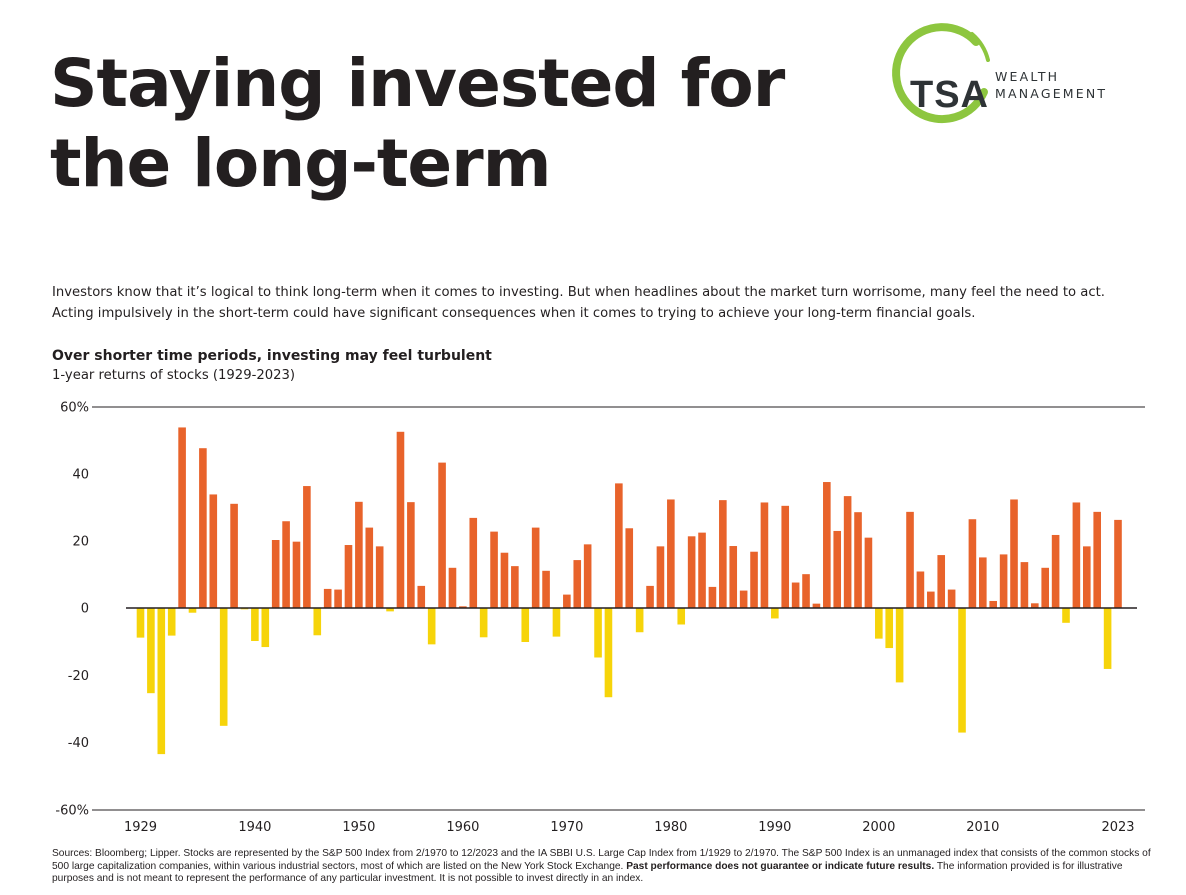 The width and height of the screenshot is (1186, 895). What do you see at coordinates (421, 596) in the screenshot?
I see `bar-1956` at bounding box center [421, 596].